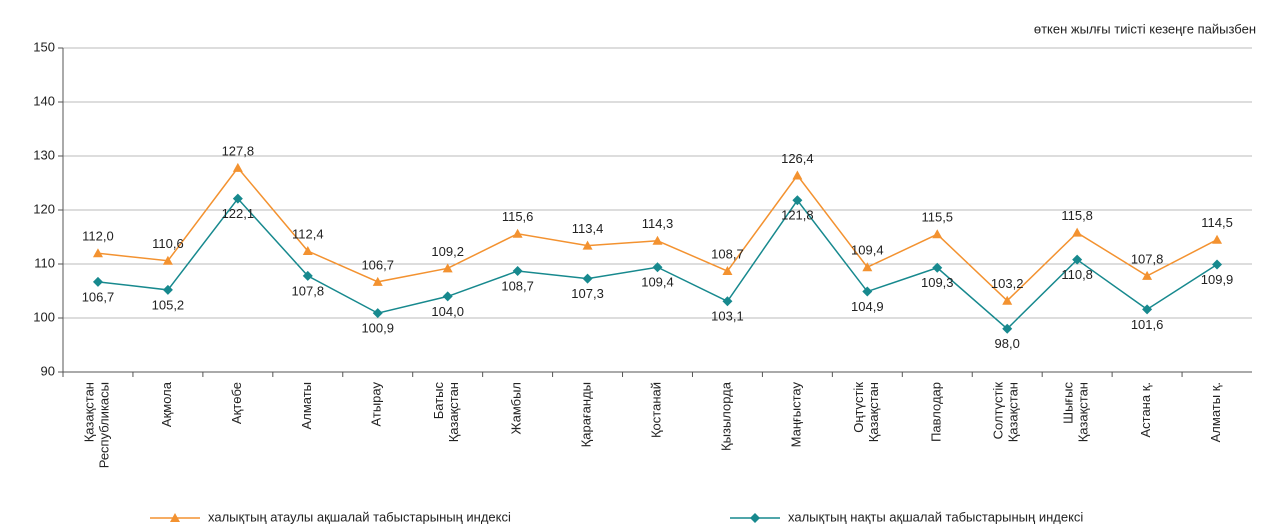  Describe the element at coordinates (866, 412) in the screenshot. I see `x-tick-label: ОңтүстікҚазақстан` at that location.